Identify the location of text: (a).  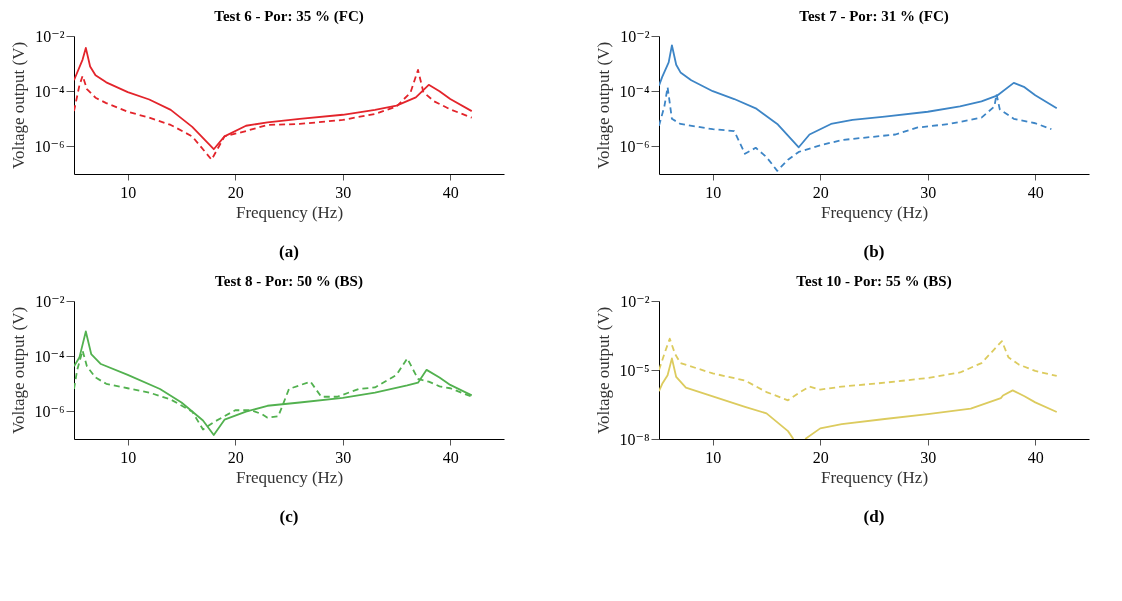
(289, 251).